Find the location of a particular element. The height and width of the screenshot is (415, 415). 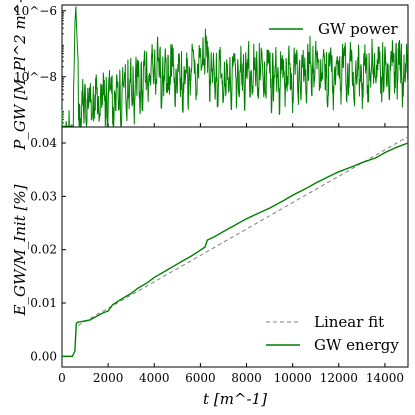

x-axis-label: t [m^-1] is located at coordinates (235, 399).